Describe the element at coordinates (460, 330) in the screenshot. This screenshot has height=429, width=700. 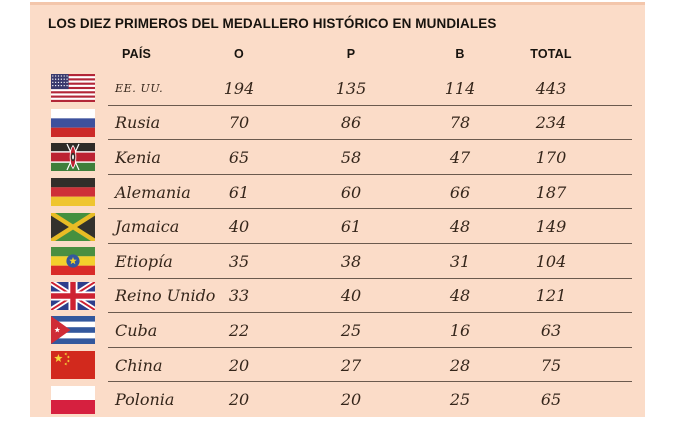
I see `bronze-cell: 16` at that location.